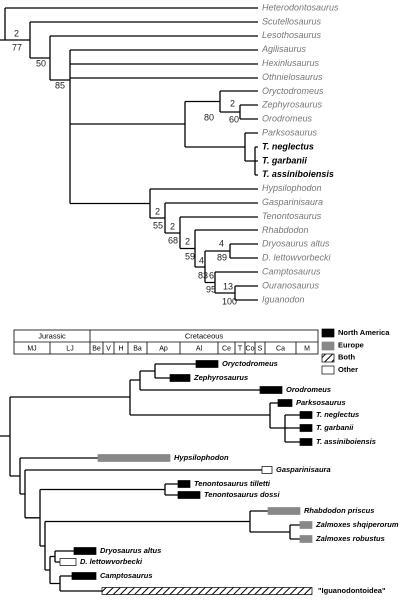 Image resolution: width=409 pixels, height=600 pixels. Describe the element at coordinates (211, 289) in the screenshot. I see `support-value: 95` at that location.